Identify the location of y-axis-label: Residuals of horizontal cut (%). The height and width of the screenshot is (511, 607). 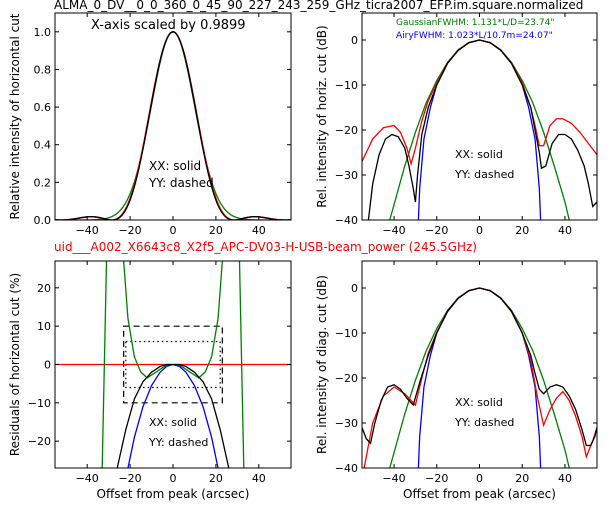
(15, 364).